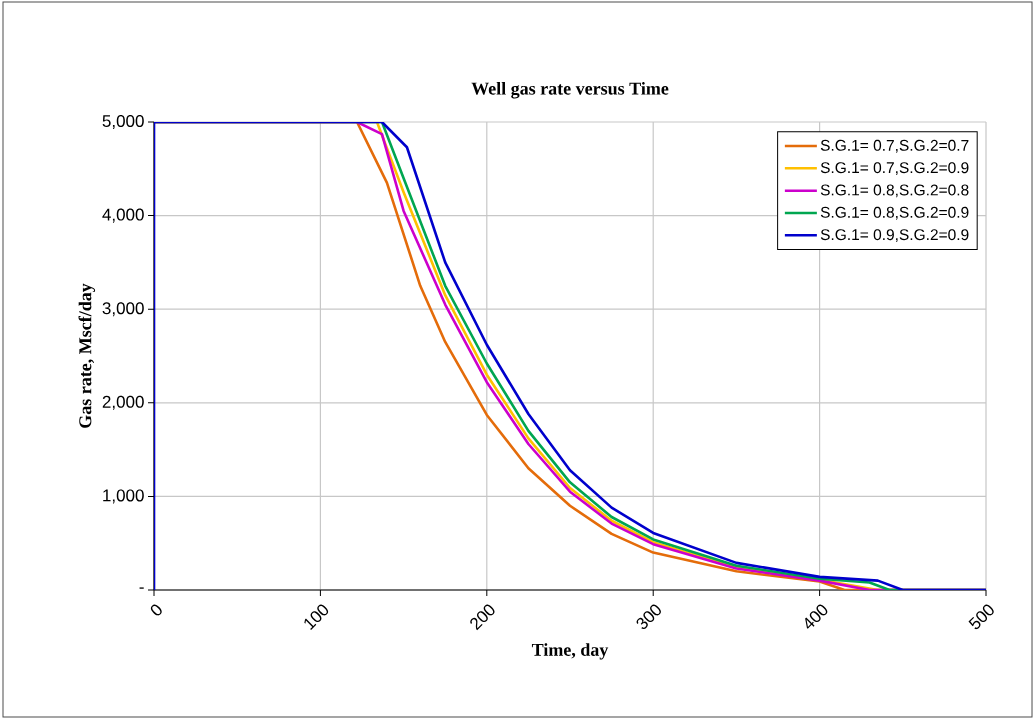 Image resolution: width=1035 pixels, height=718 pixels. I want to click on y-tick-label: 4,000, so click(123, 215).